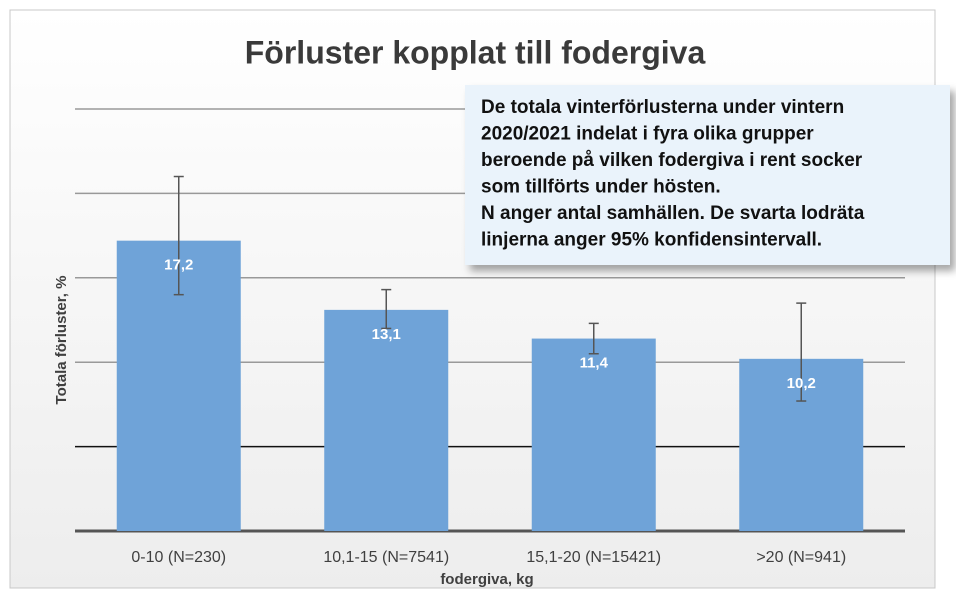 The height and width of the screenshot is (590, 956). What do you see at coordinates (386, 334) in the screenshot?
I see `data-label: 13,1` at bounding box center [386, 334].